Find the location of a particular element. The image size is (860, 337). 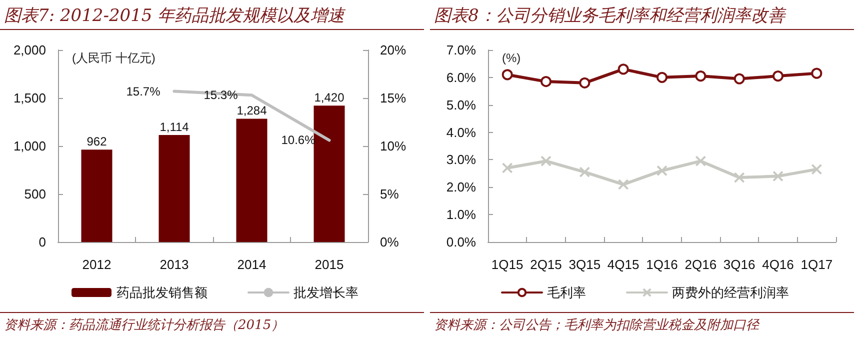

data-label: 1,114 is located at coordinates (175, 127).